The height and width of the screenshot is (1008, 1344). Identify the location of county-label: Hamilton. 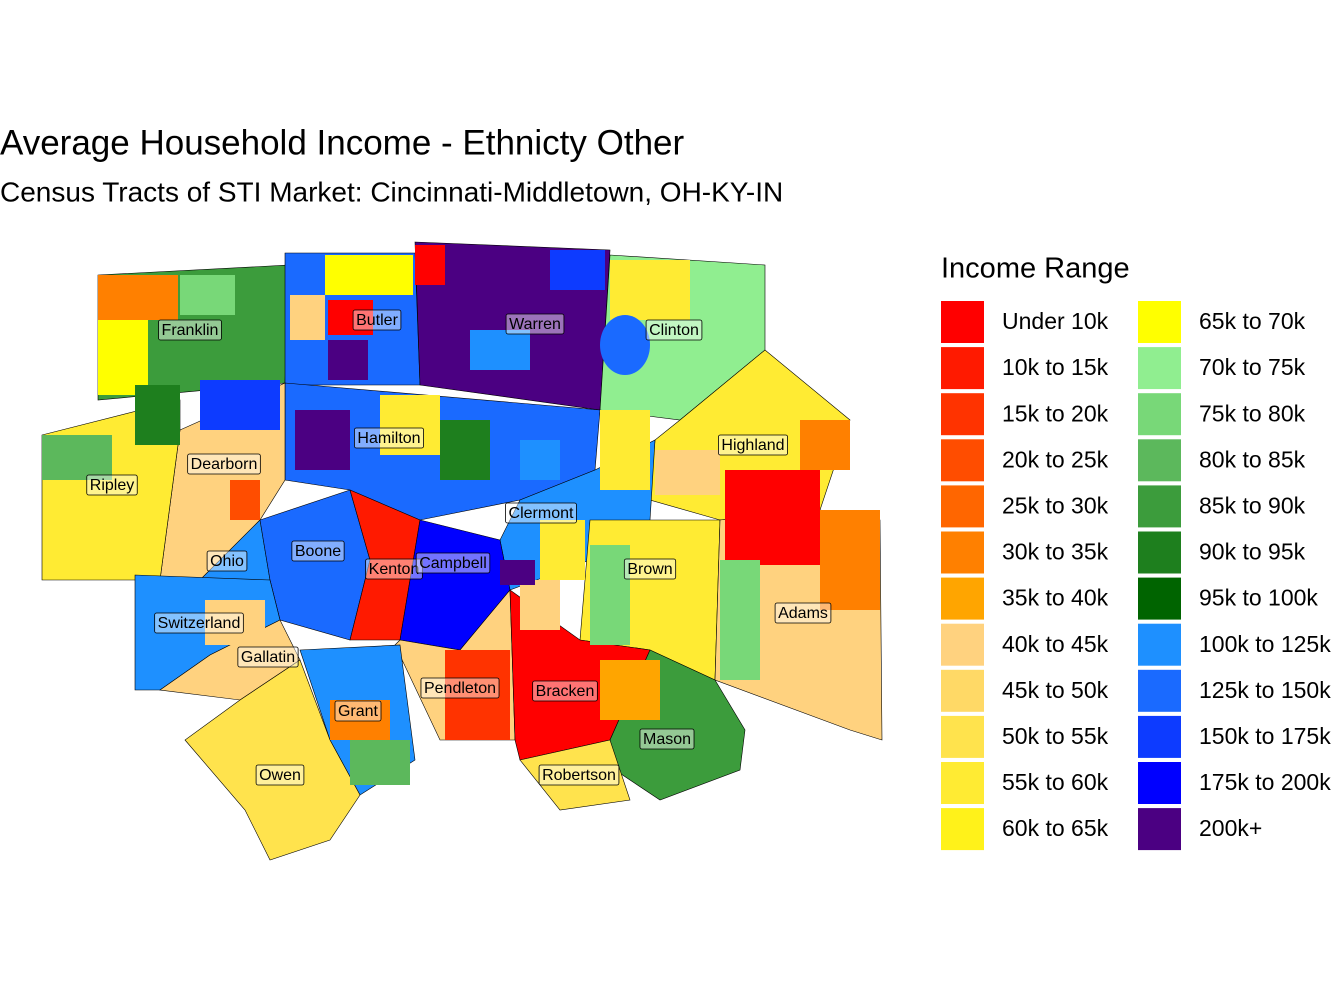
(389, 438).